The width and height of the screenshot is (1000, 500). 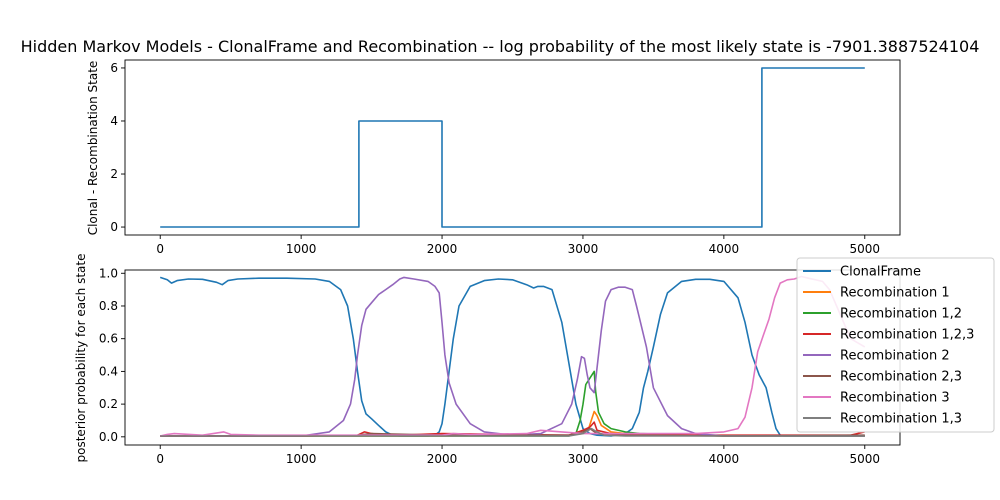 What do you see at coordinates (895, 356) in the screenshot?
I see `legend-label: Recombination 2` at bounding box center [895, 356].